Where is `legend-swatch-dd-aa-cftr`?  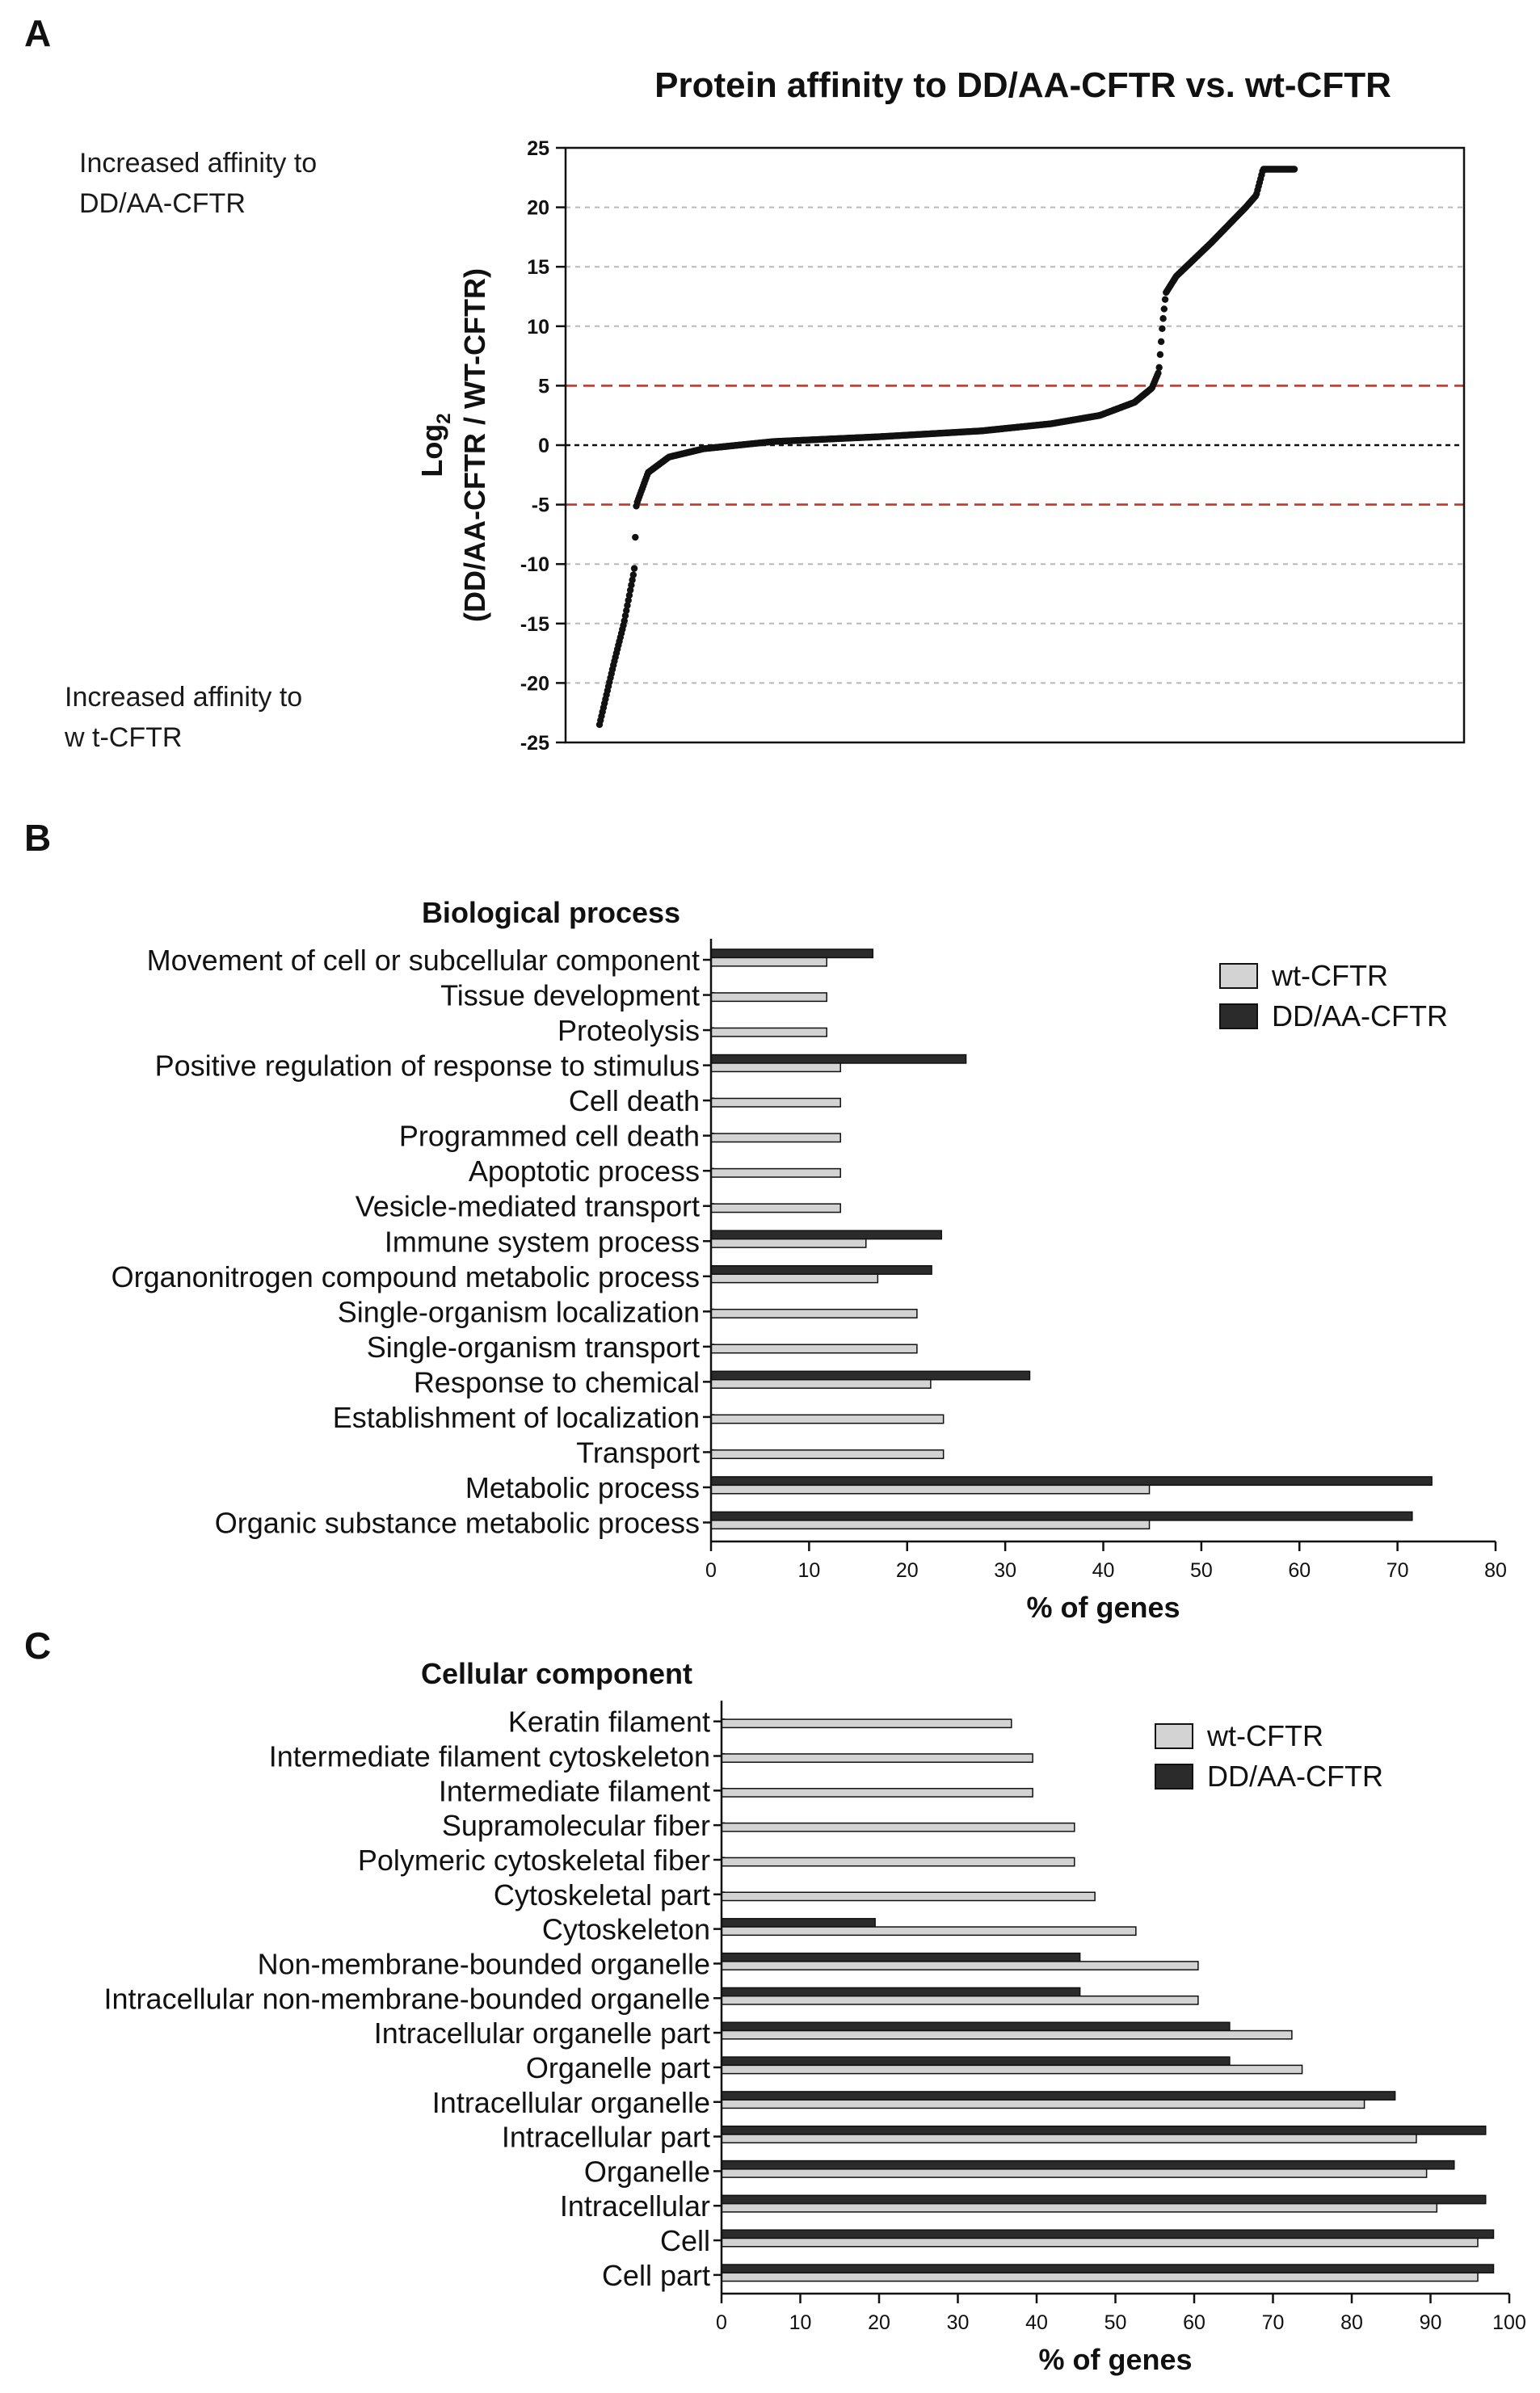
legend-swatch-dd-aa-cftr is located at coordinates (1174, 1776).